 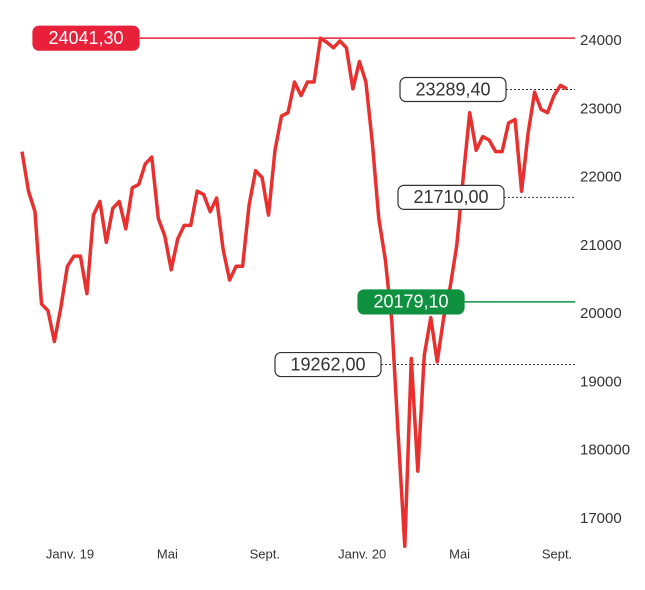 What do you see at coordinates (601, 313) in the screenshot?
I see `y-tick-label: 20000` at bounding box center [601, 313].